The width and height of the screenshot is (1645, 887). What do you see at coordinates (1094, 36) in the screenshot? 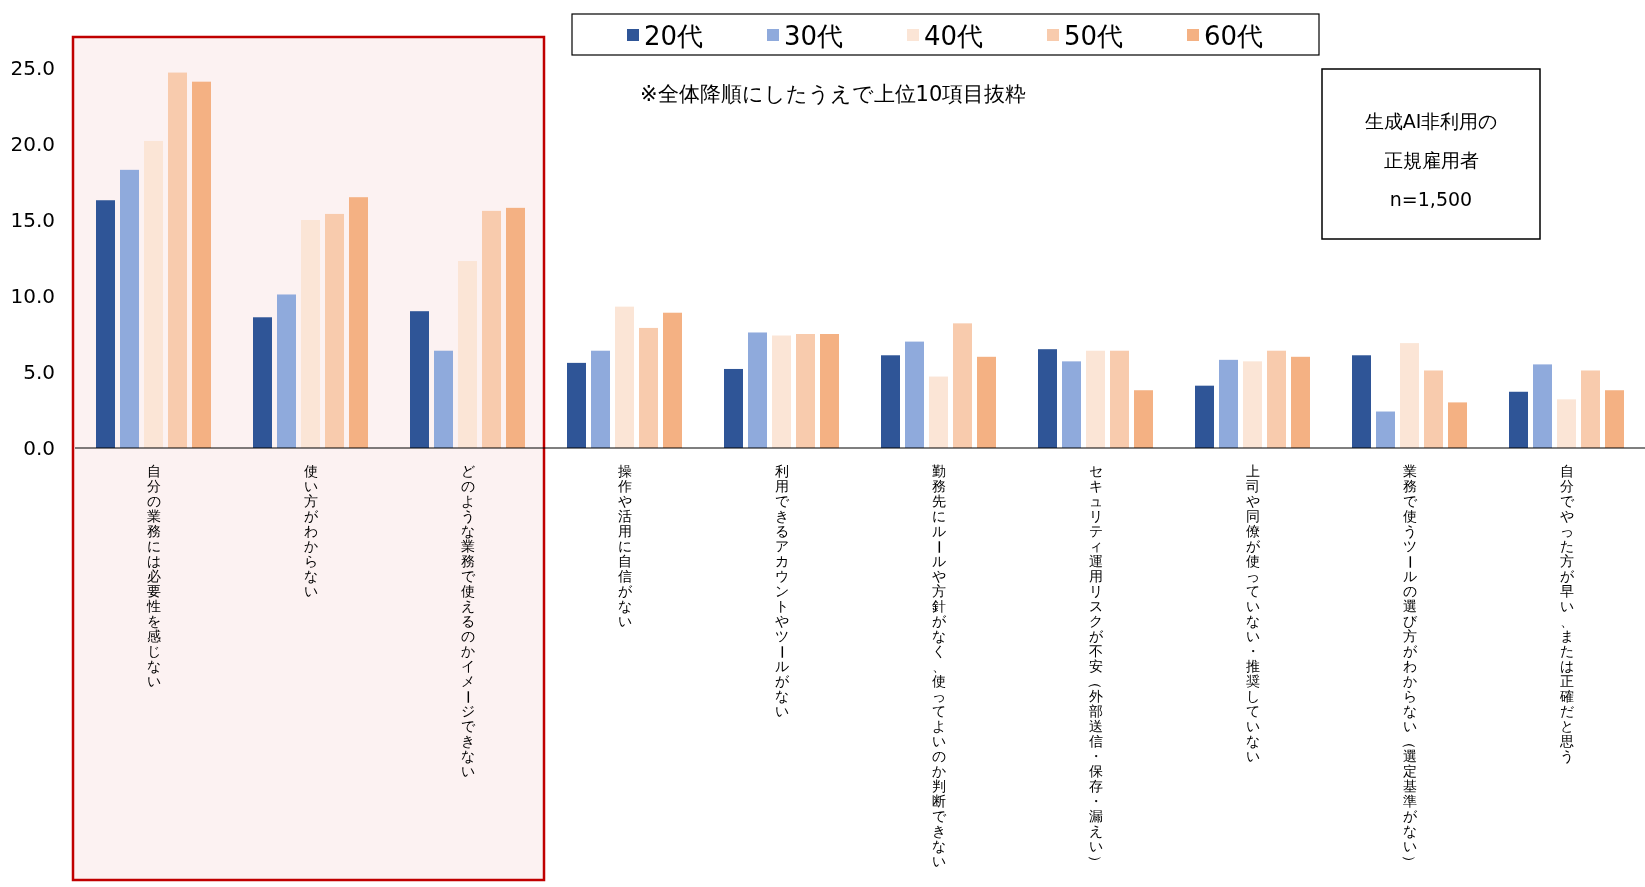
I see `legend-label: 50代` at bounding box center [1094, 36].